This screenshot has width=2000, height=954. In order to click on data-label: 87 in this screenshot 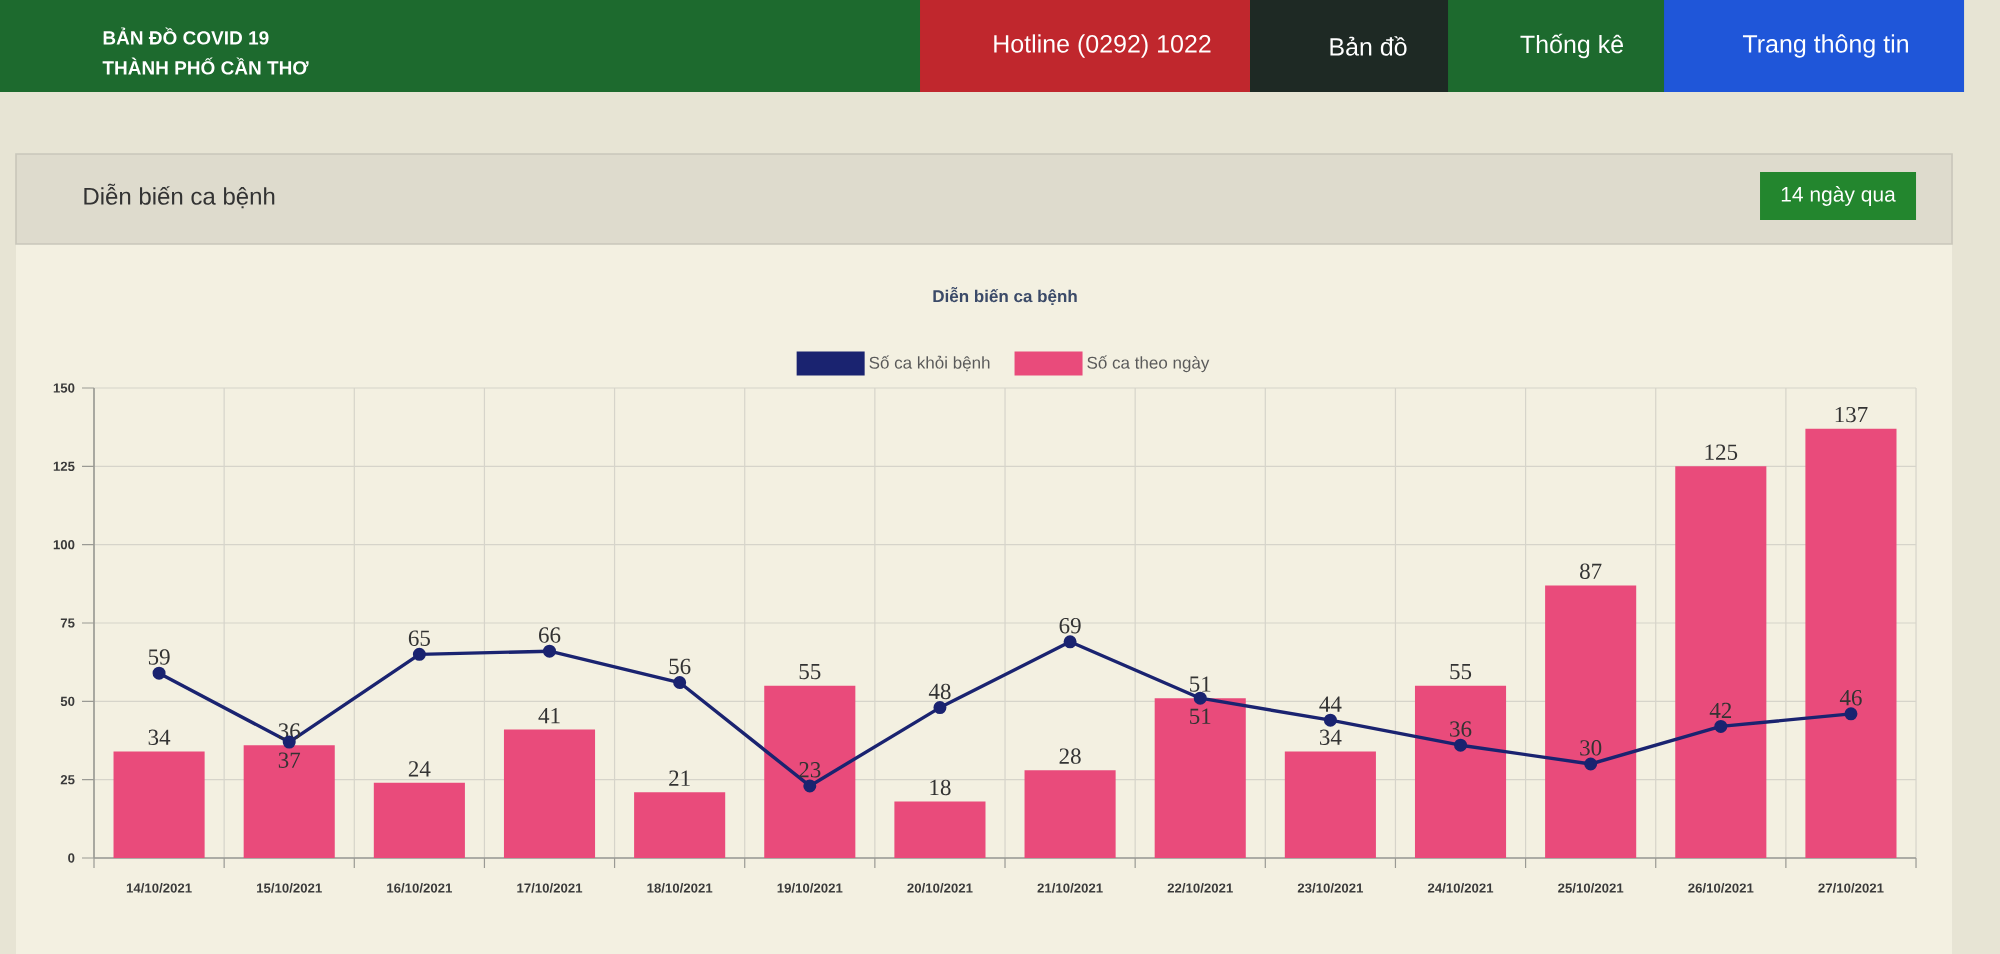, I will do `click(1591, 571)`.